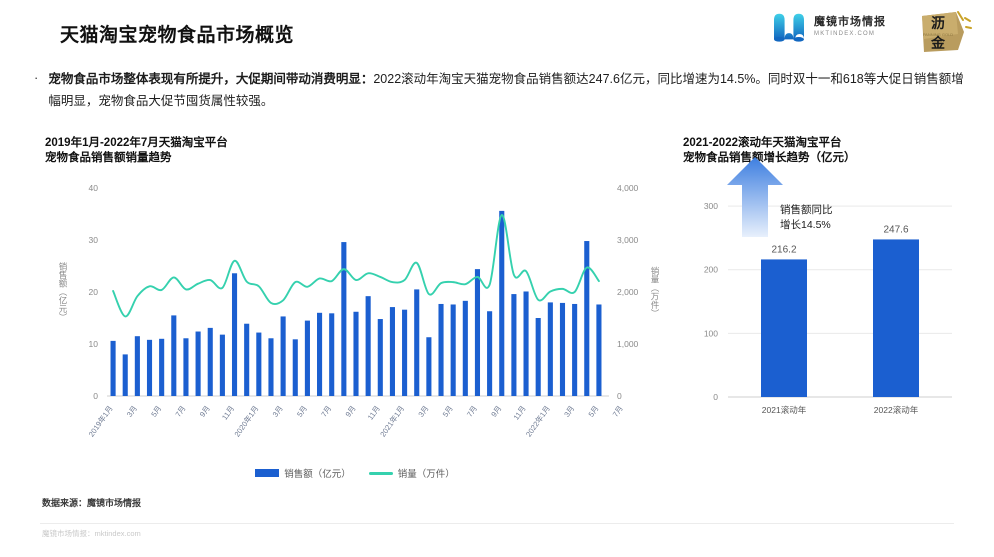 Image resolution: width=994 pixels, height=557 pixels. Describe the element at coordinates (938, 23) in the screenshot. I see `svg-text: 沥` at that location.